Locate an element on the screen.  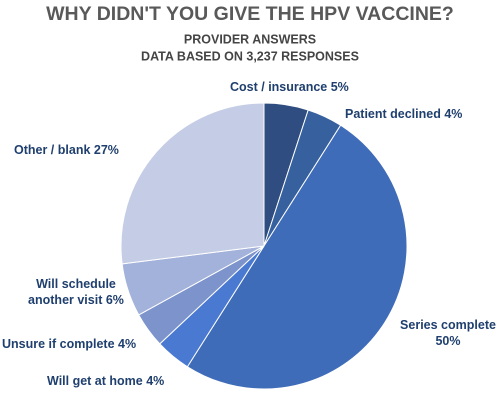
chart-subtitle: PROVIDER ANSWERS is located at coordinates (250, 39).